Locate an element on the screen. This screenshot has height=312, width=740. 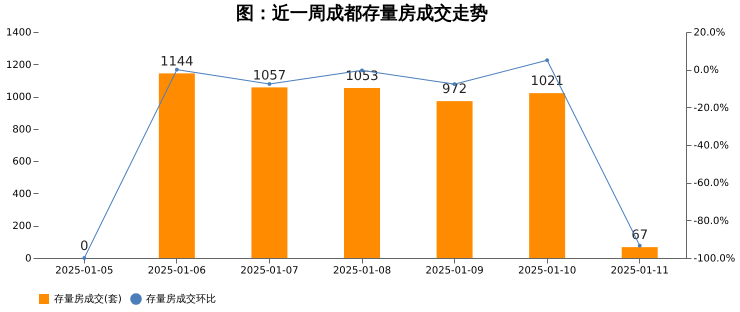
y-tick-label: 1000 is located at coordinates (19, 98).